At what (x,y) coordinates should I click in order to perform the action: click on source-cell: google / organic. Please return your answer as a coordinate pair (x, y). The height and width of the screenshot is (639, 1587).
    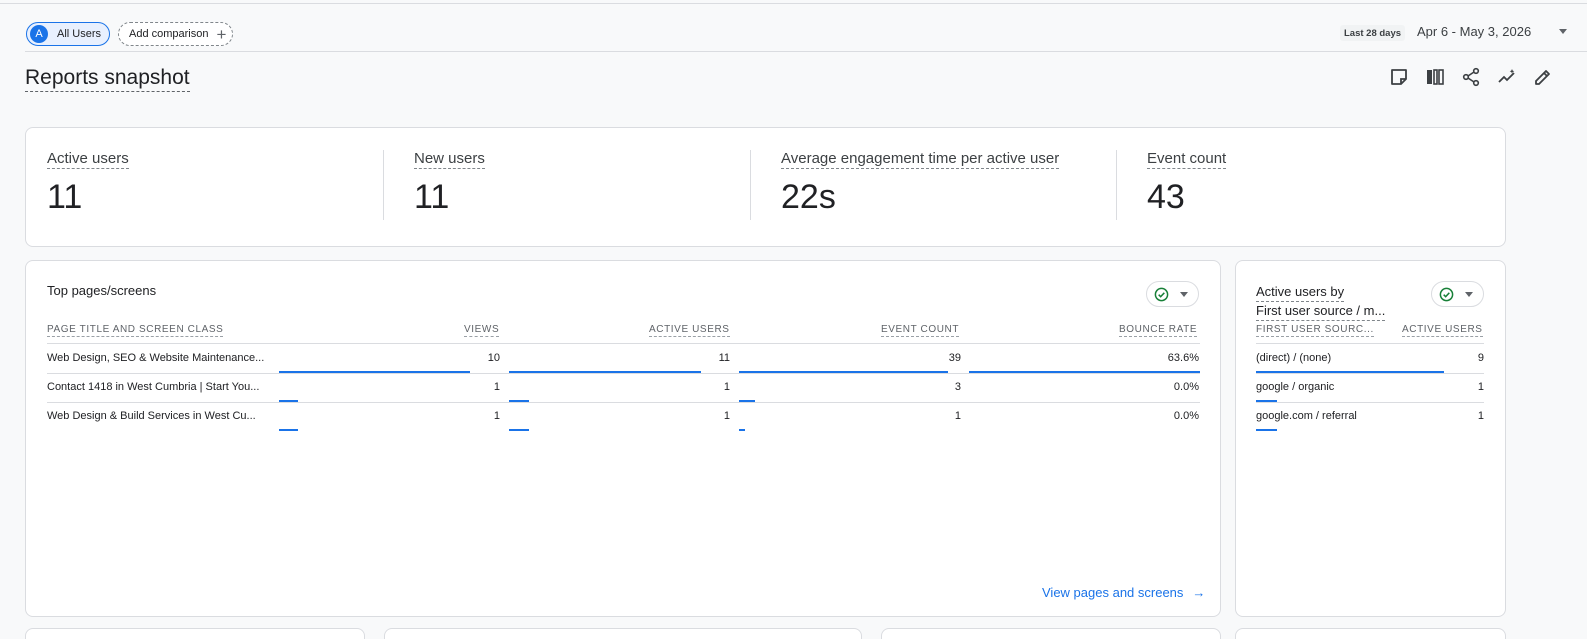
    Looking at the image, I should click on (1295, 387).